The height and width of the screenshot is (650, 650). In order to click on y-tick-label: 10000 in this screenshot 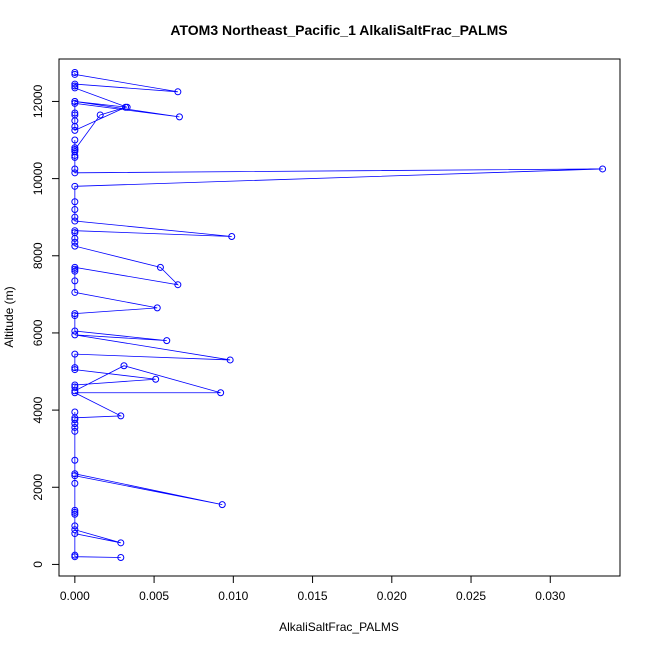, I will do `click(38, 179)`.